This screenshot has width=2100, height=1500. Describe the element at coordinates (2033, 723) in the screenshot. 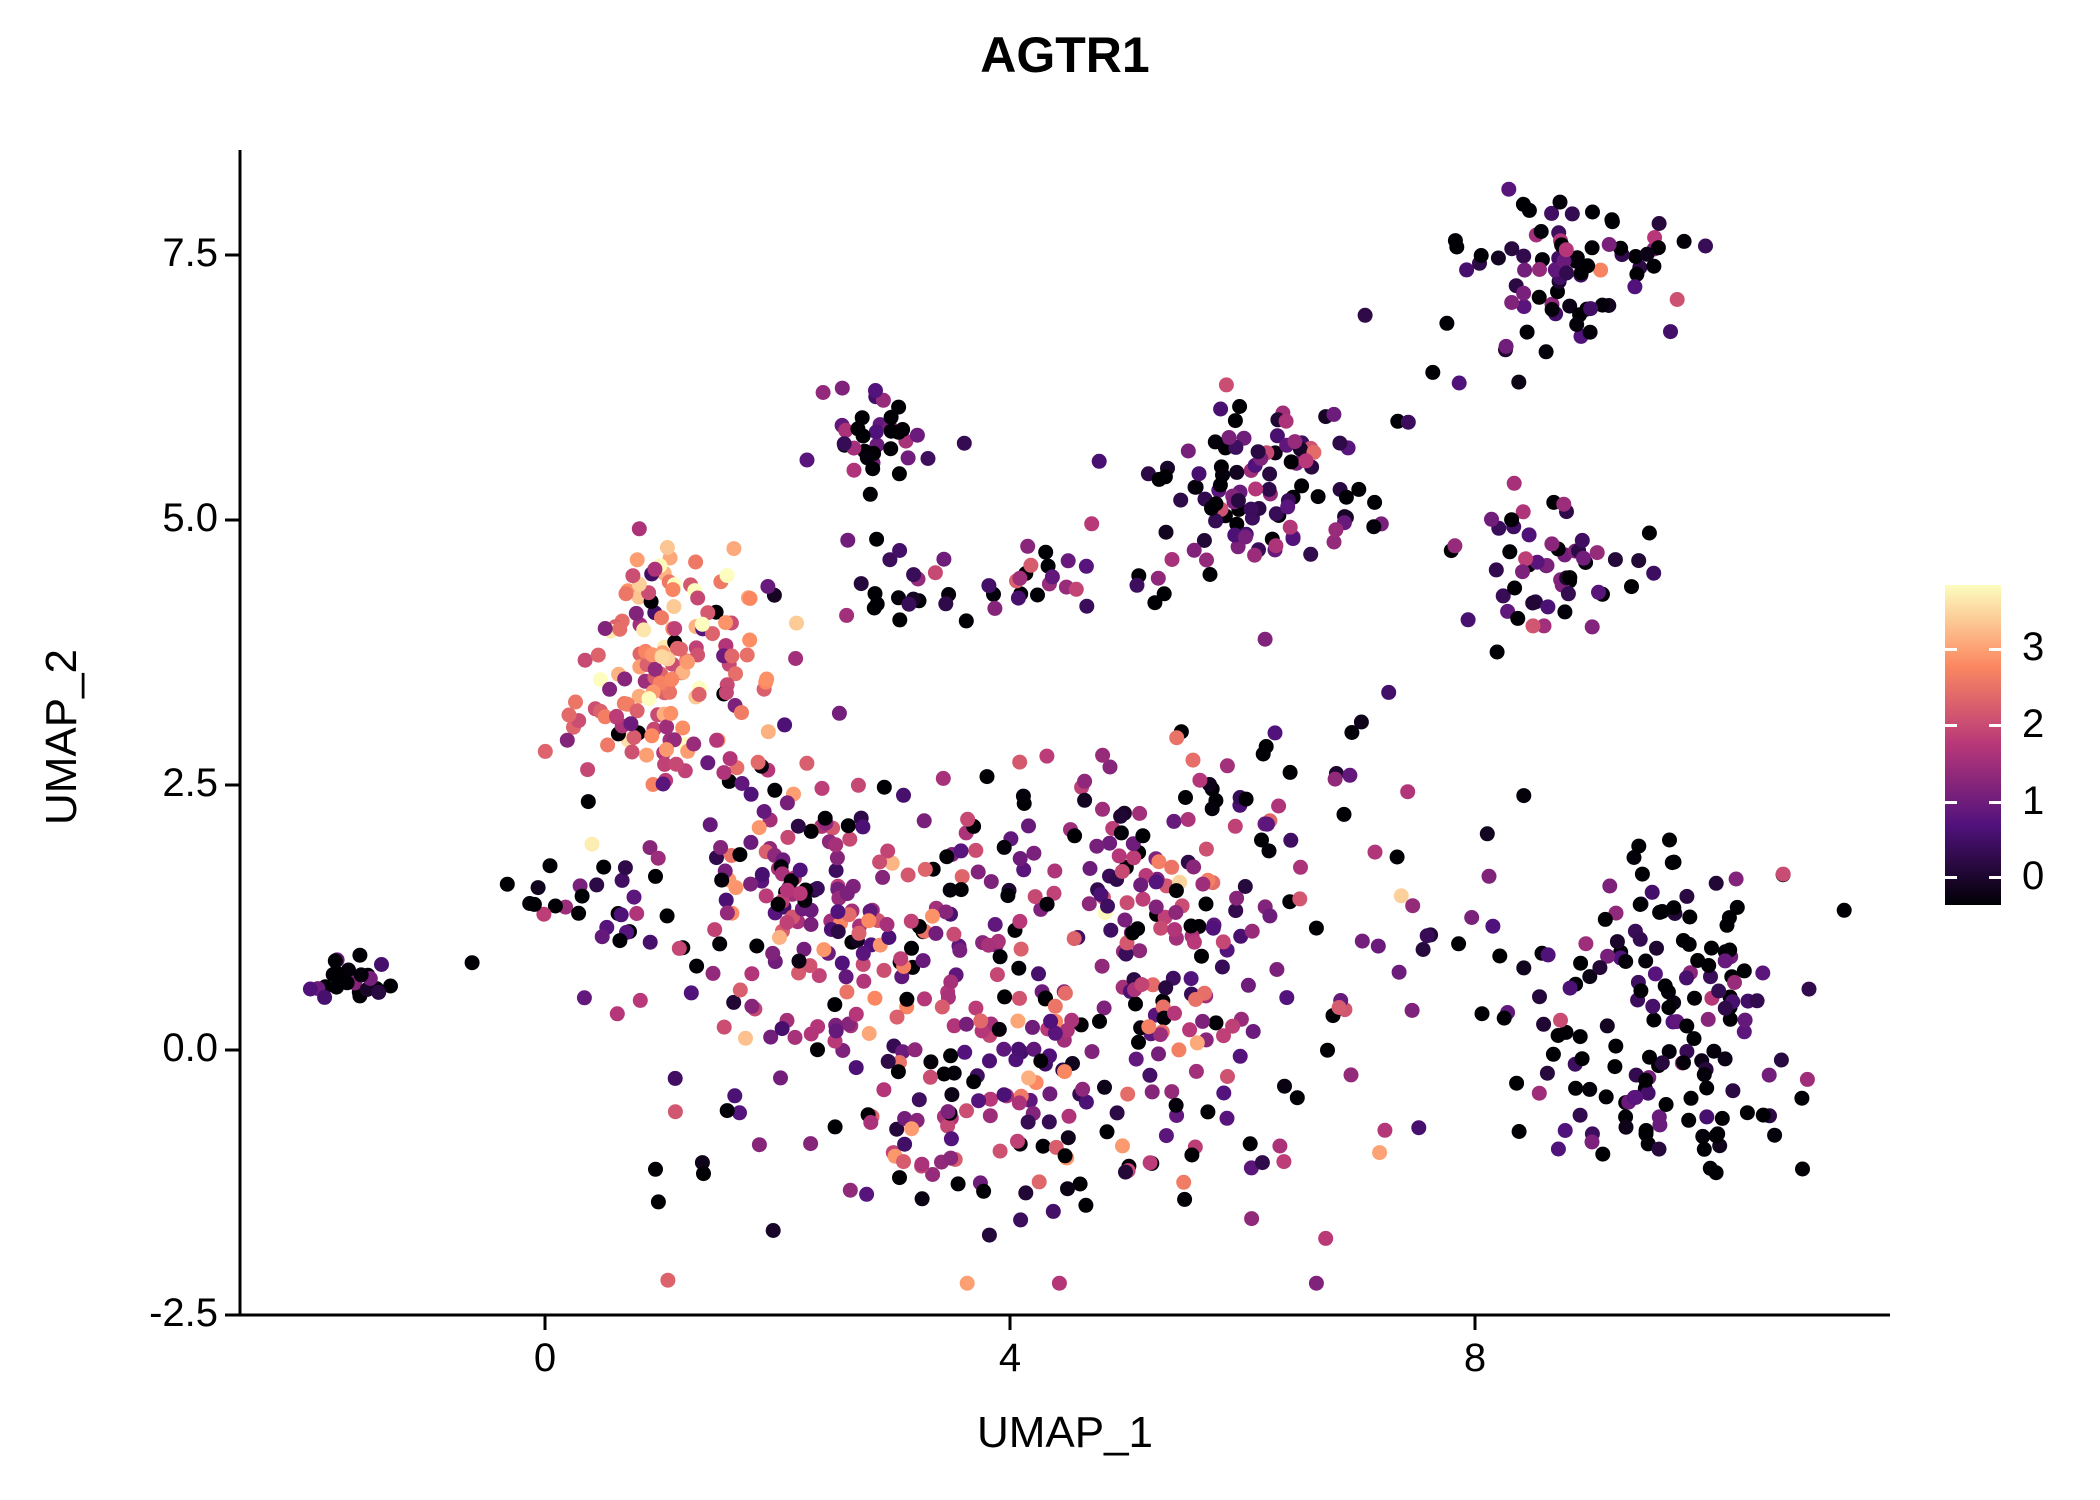

I see `colorbar-label: 2` at that location.